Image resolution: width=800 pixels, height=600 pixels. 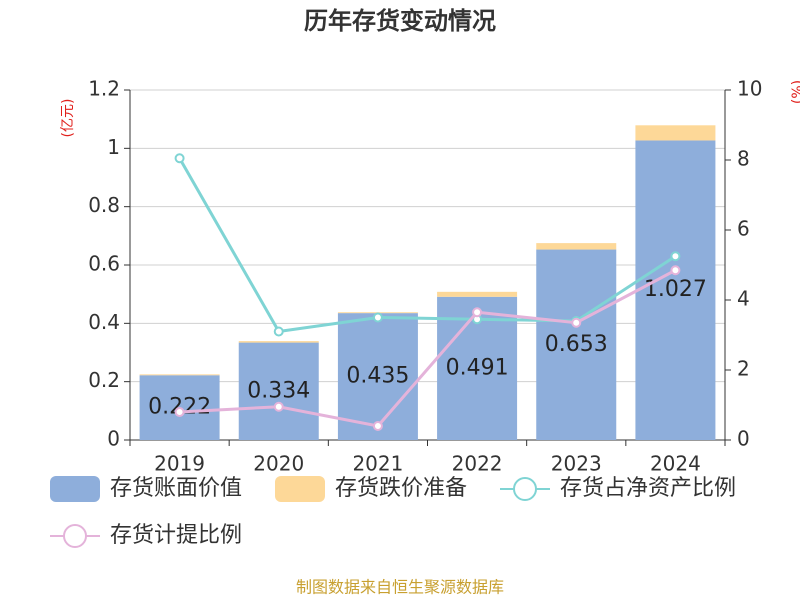 I want to click on y2-tick-label: 10, so click(x=749, y=89).